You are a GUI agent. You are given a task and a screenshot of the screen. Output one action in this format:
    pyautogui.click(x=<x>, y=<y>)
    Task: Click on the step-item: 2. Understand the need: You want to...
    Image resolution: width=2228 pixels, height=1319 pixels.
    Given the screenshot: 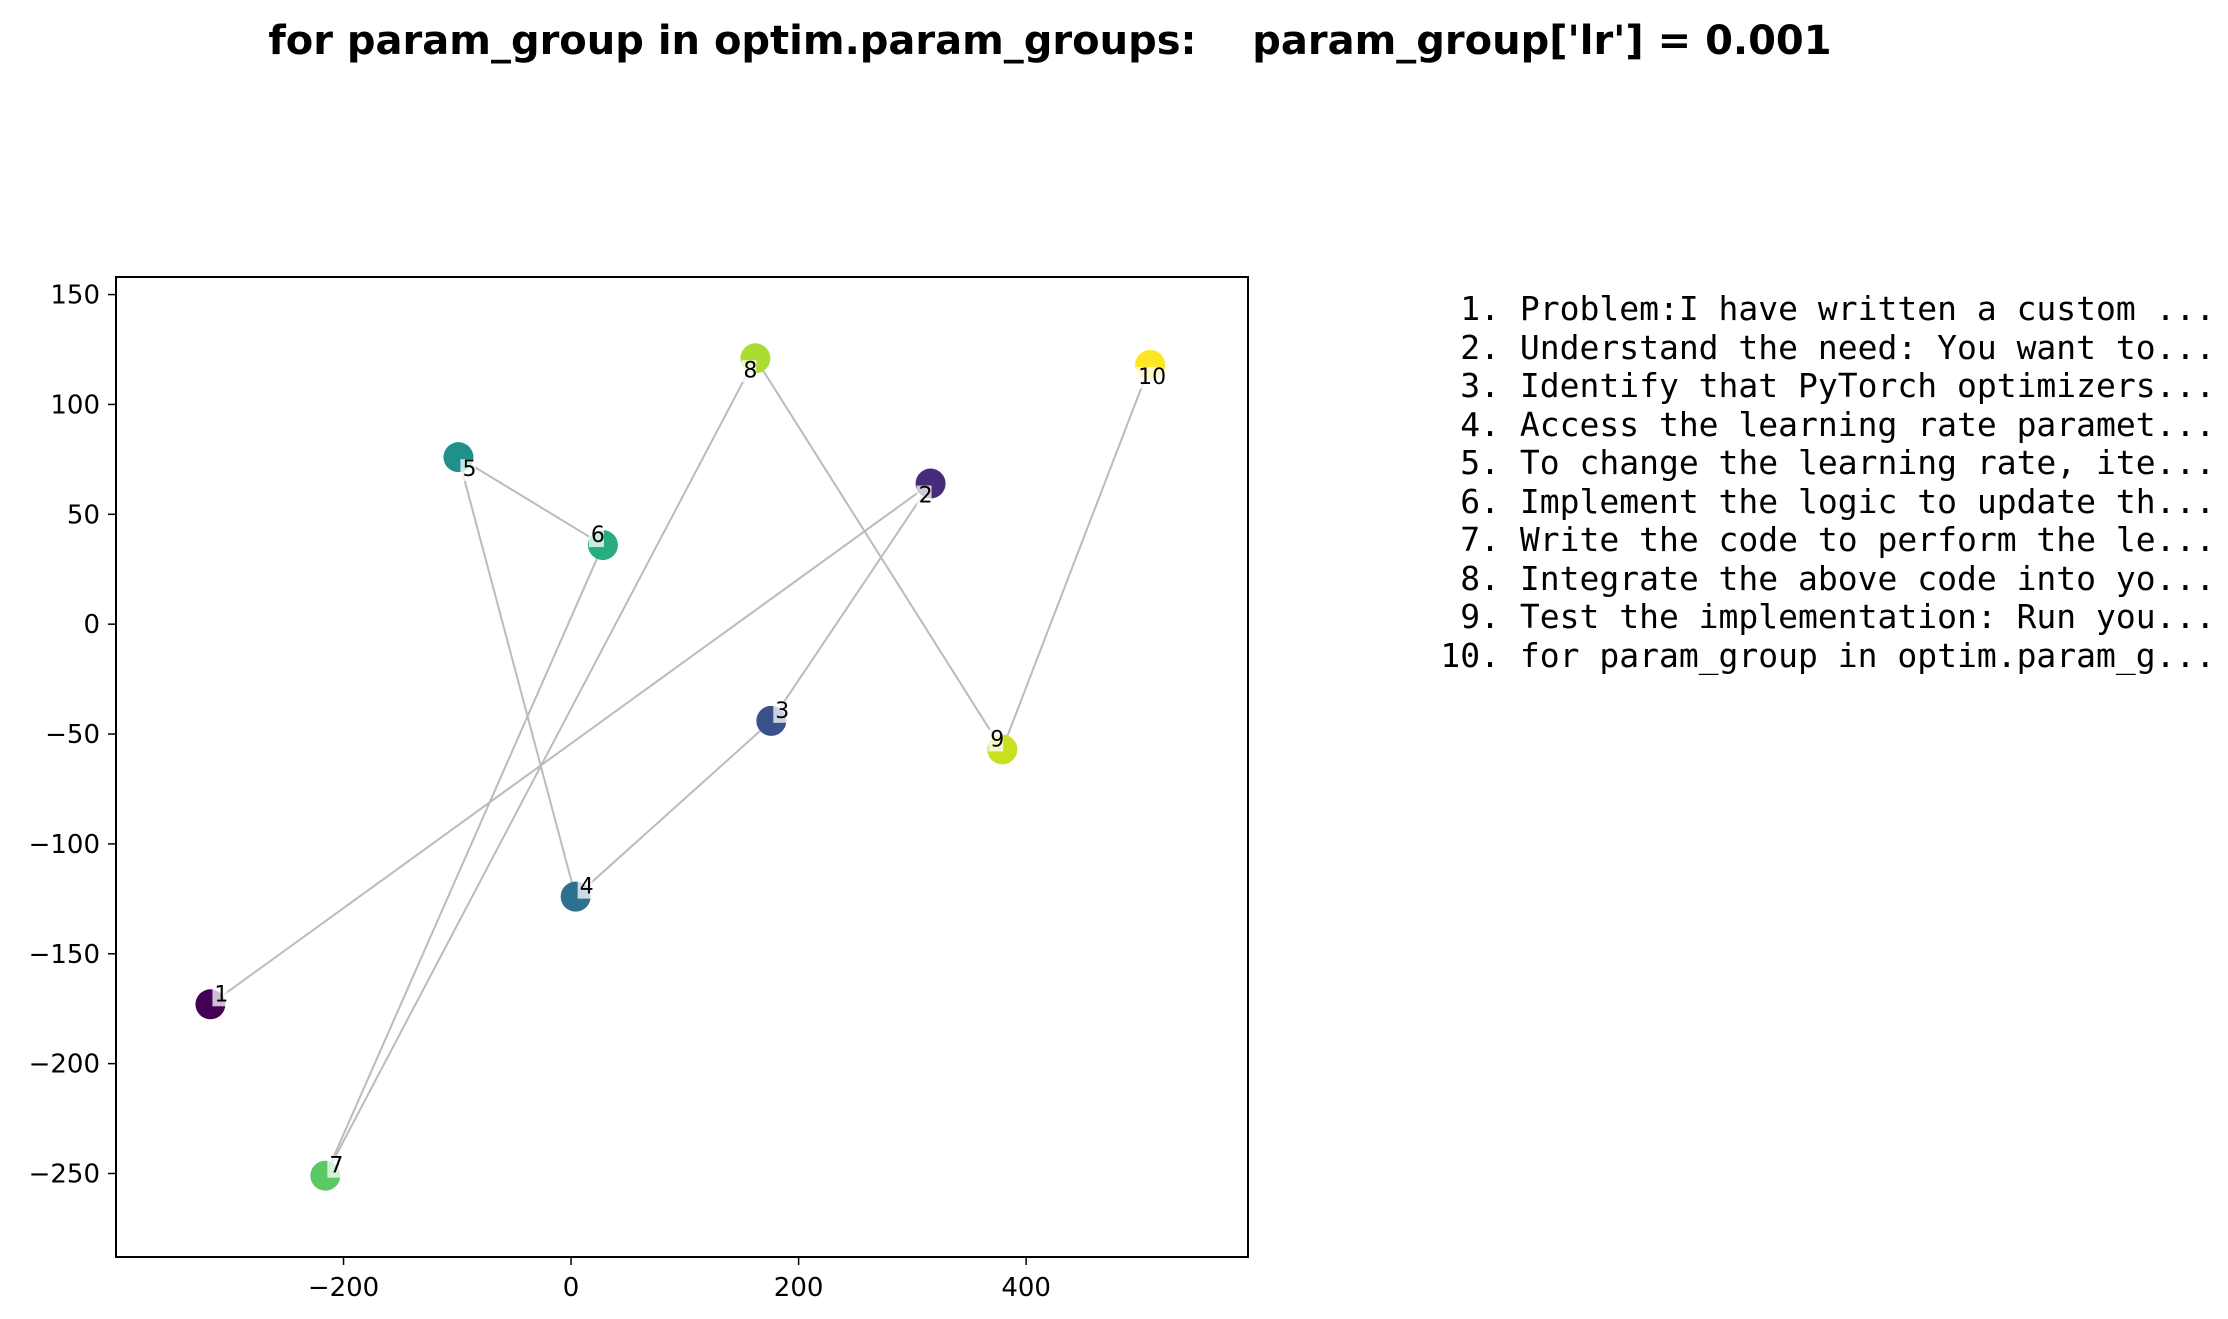 What is the action you would take?
    pyautogui.click(x=1818, y=347)
    